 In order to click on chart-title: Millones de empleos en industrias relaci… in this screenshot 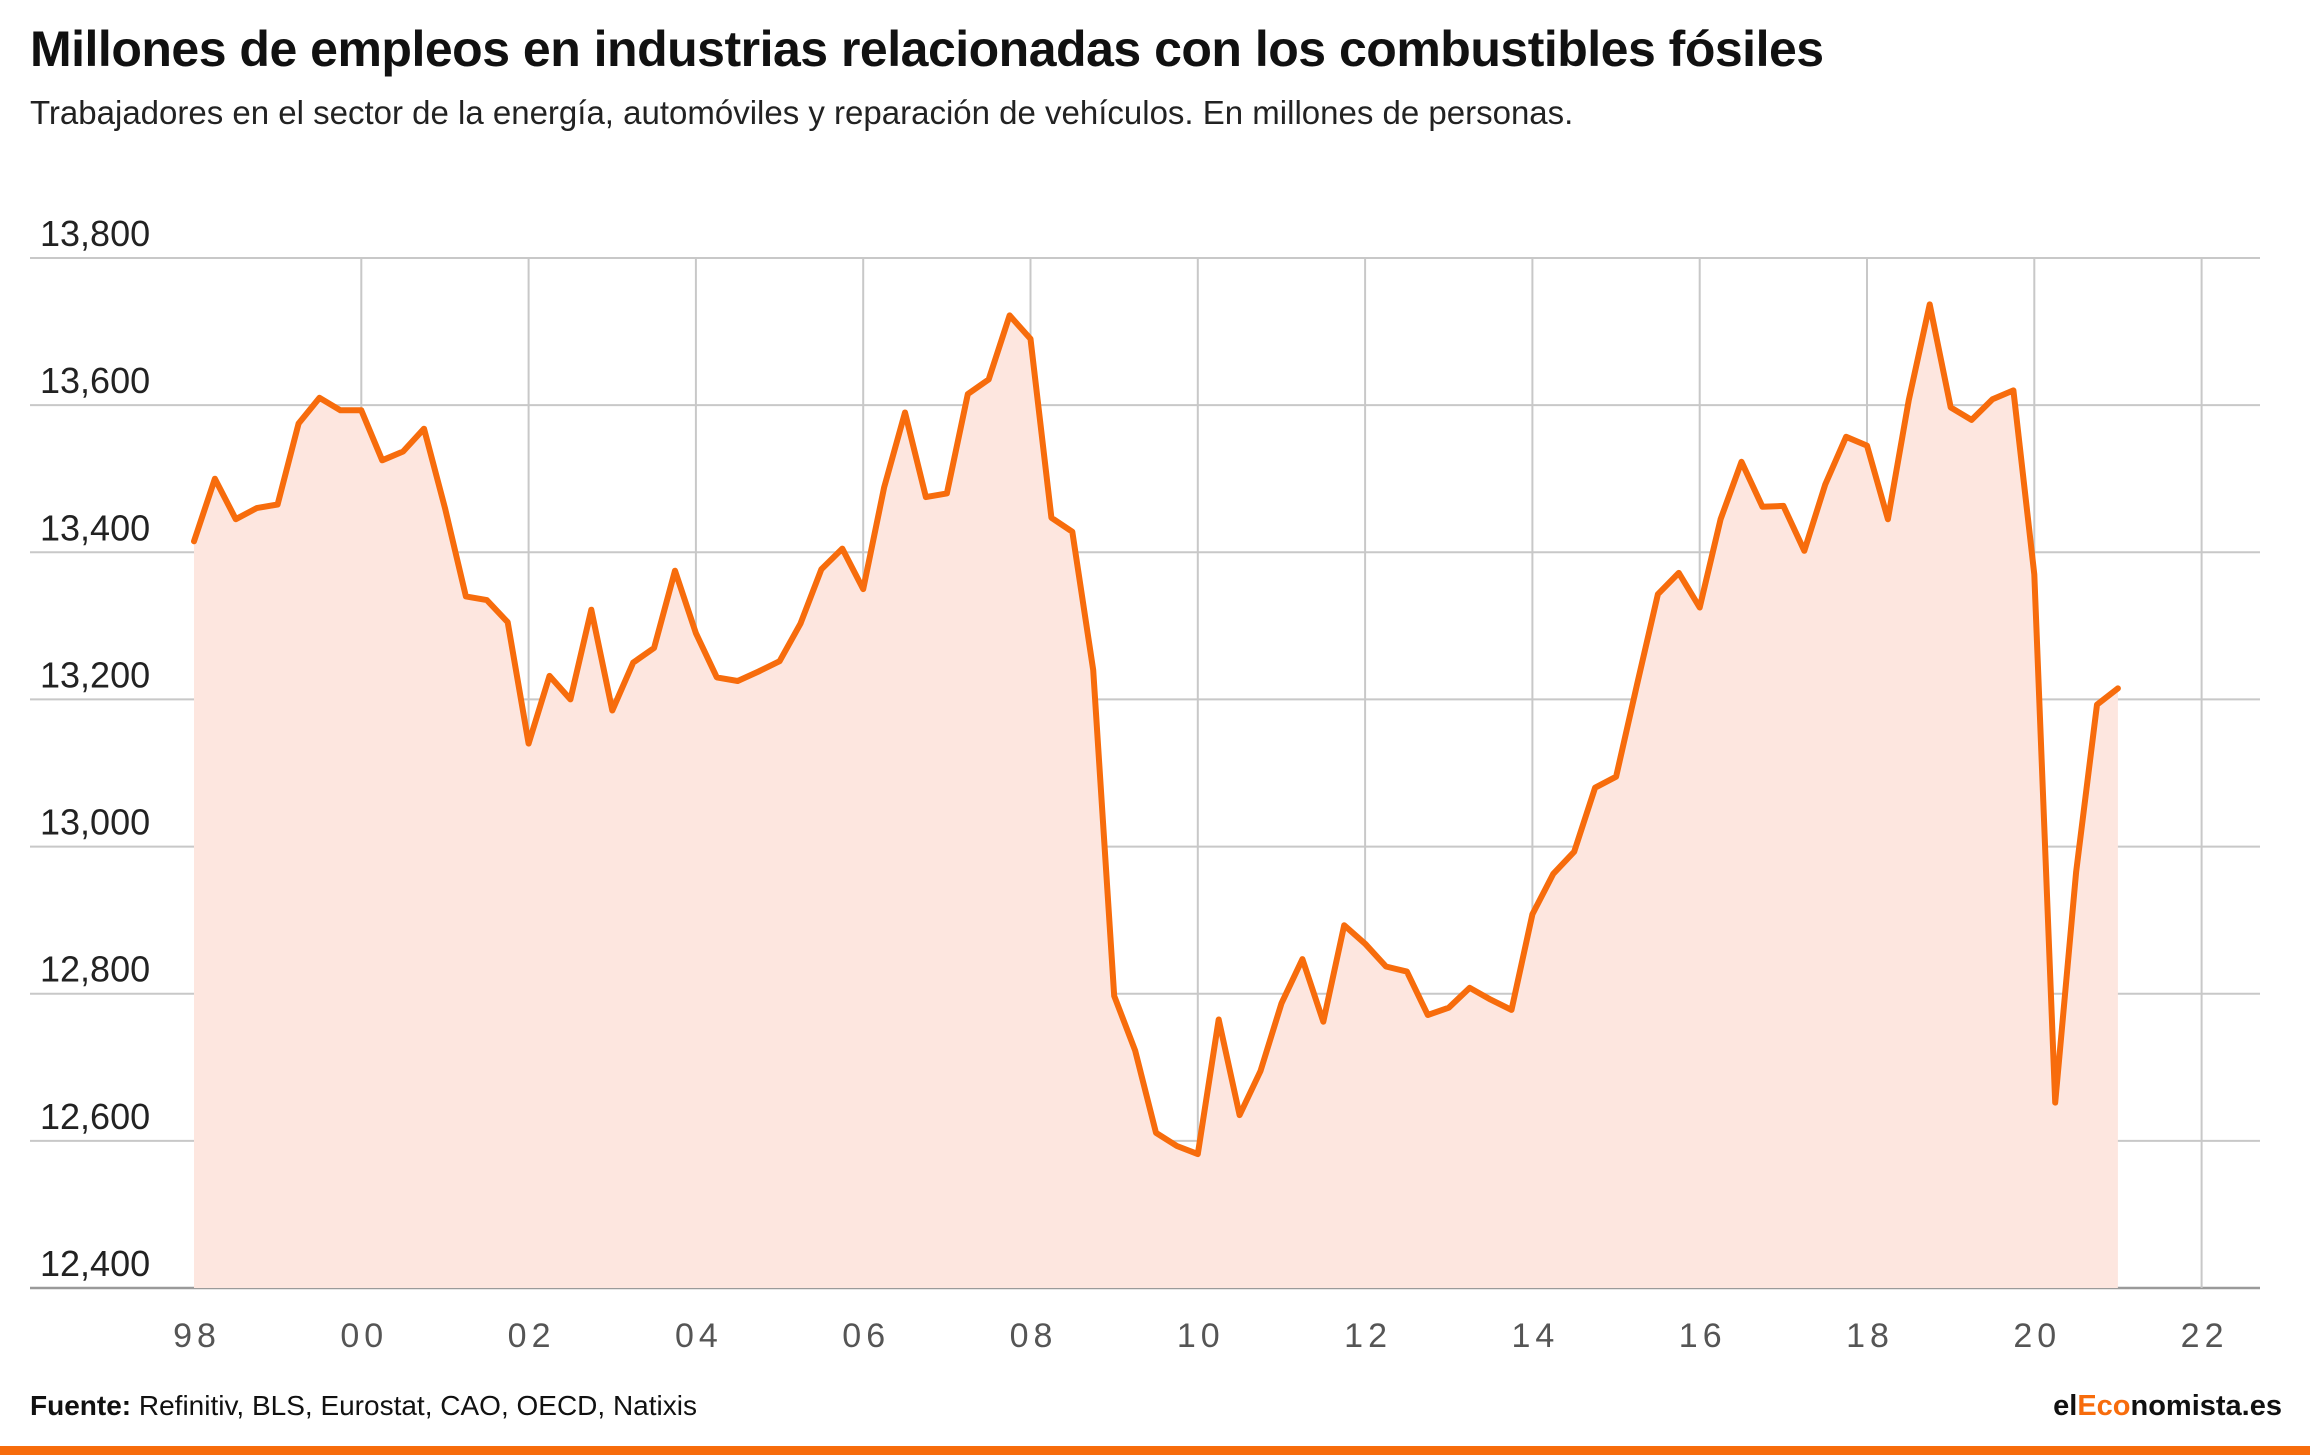, I will do `click(927, 49)`.